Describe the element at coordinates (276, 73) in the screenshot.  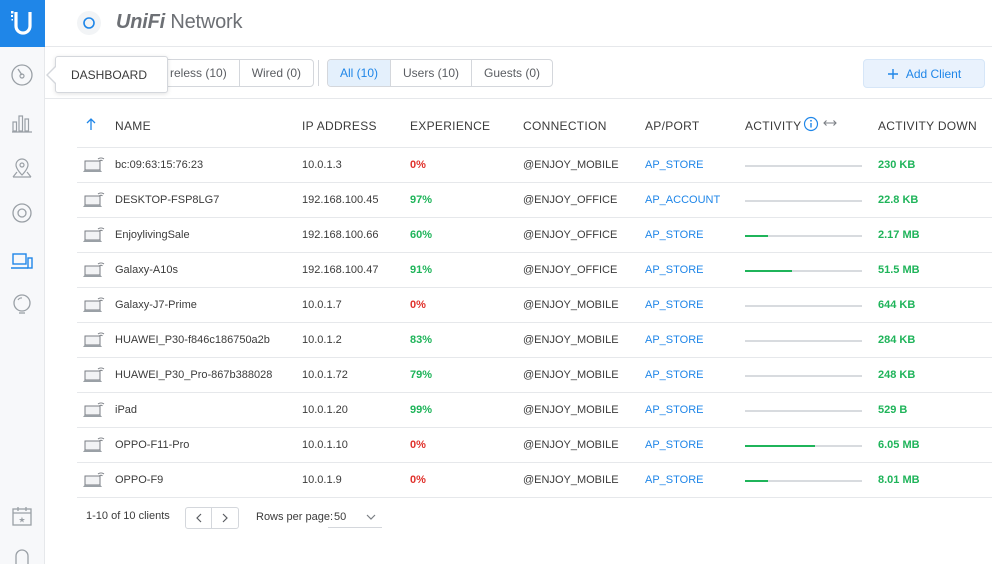
I see `filter-wired: Wired (0)` at that location.